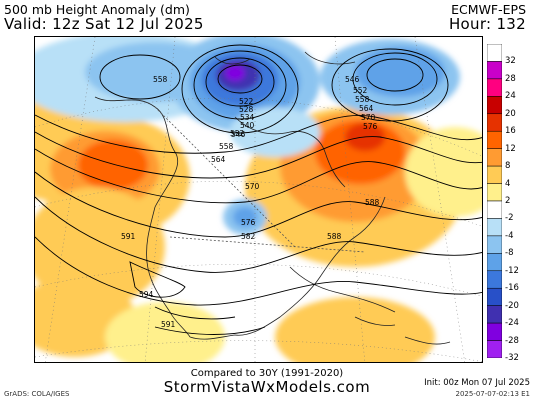  Describe the element at coordinates (510, 131) in the screenshot. I see `colorbar-label: 16` at that location.